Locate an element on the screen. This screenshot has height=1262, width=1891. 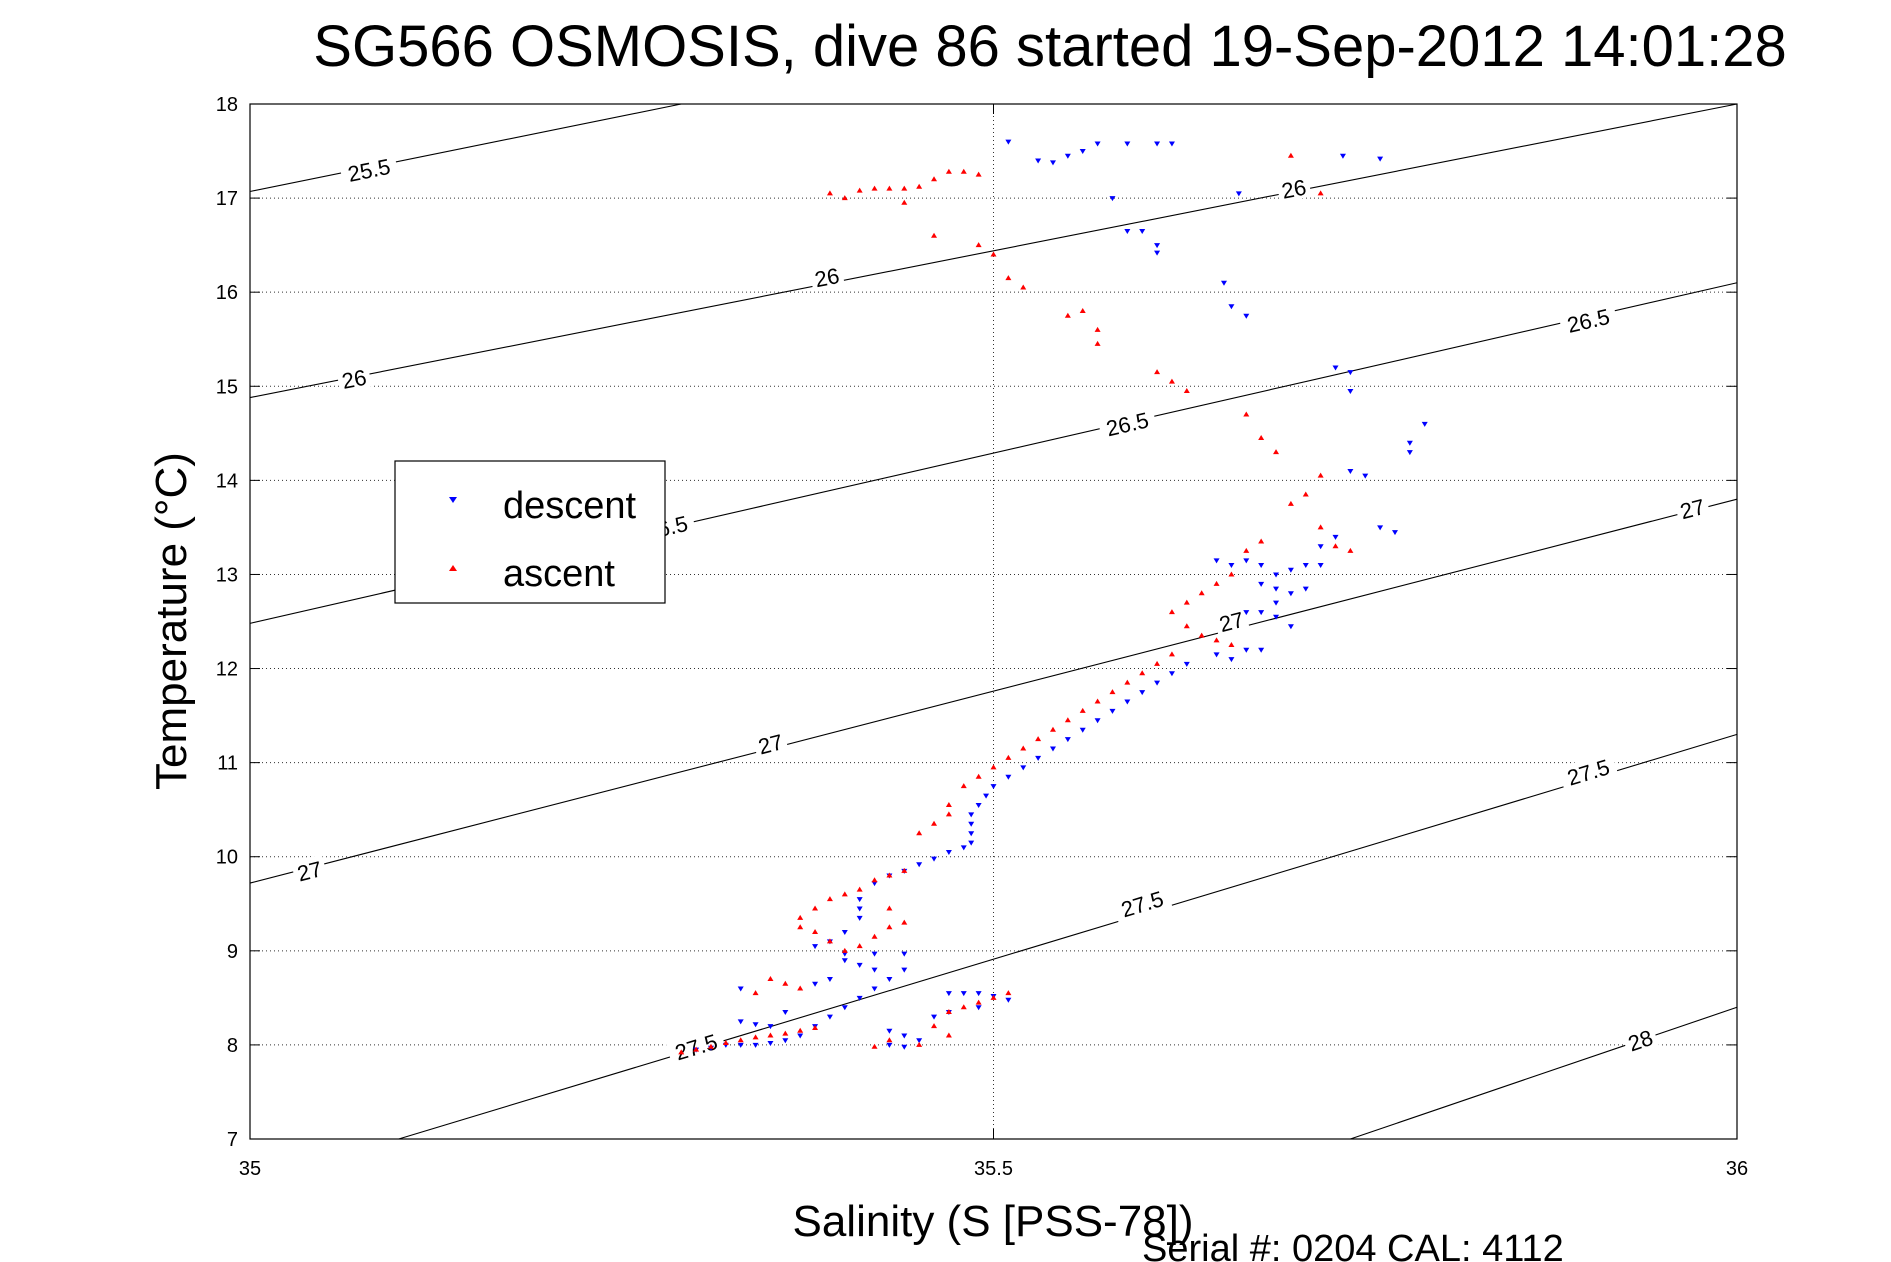
legend-marker-descent is located at coordinates (453, 500).